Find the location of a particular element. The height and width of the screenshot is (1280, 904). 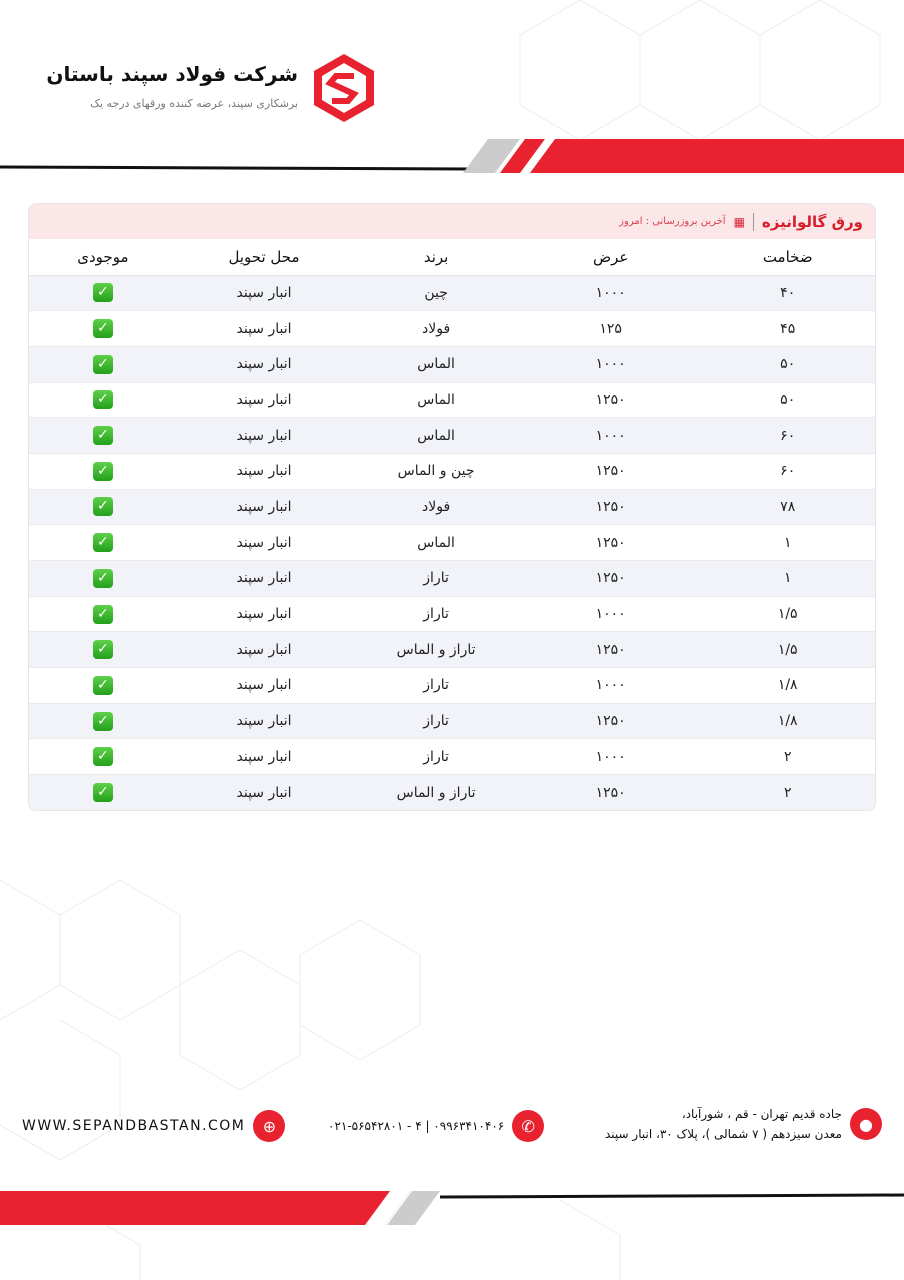

table-row: ۶۰ ۱۰۰۰ الماس انبار سپند ✓ is located at coordinates (452, 435).